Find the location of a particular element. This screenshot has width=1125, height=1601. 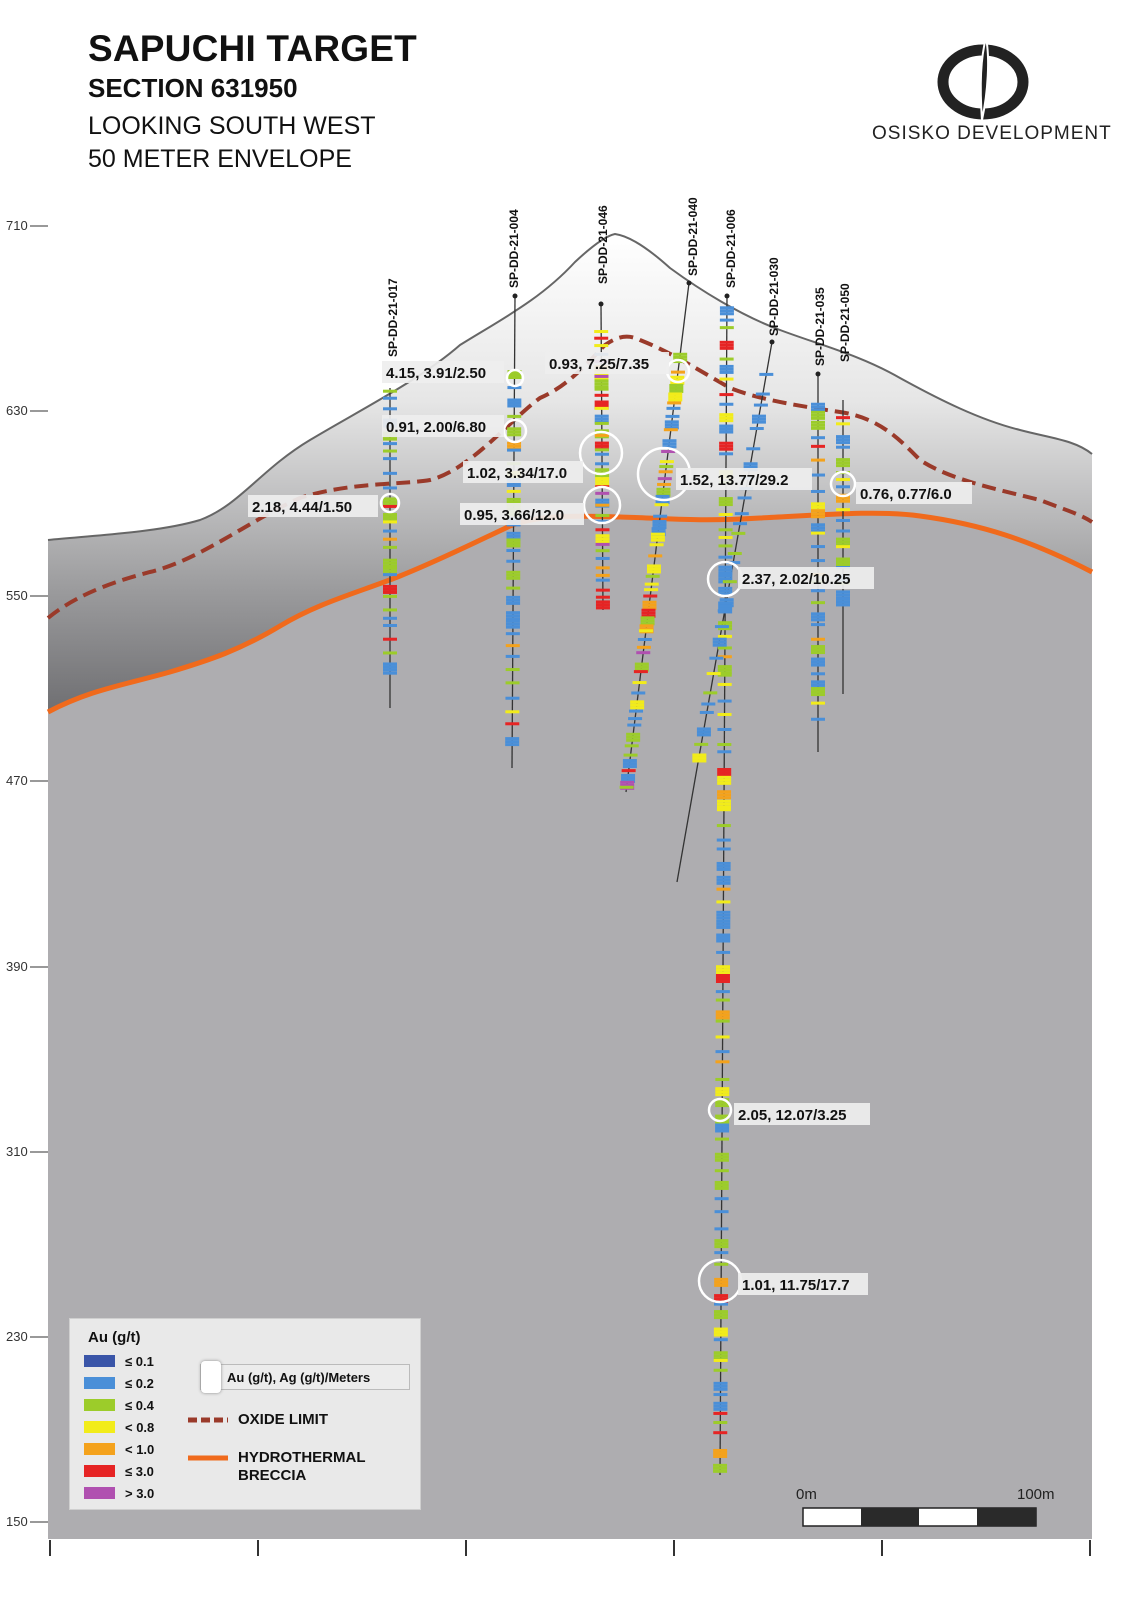

y-tick-label: 150 is located at coordinates (17, 1521).